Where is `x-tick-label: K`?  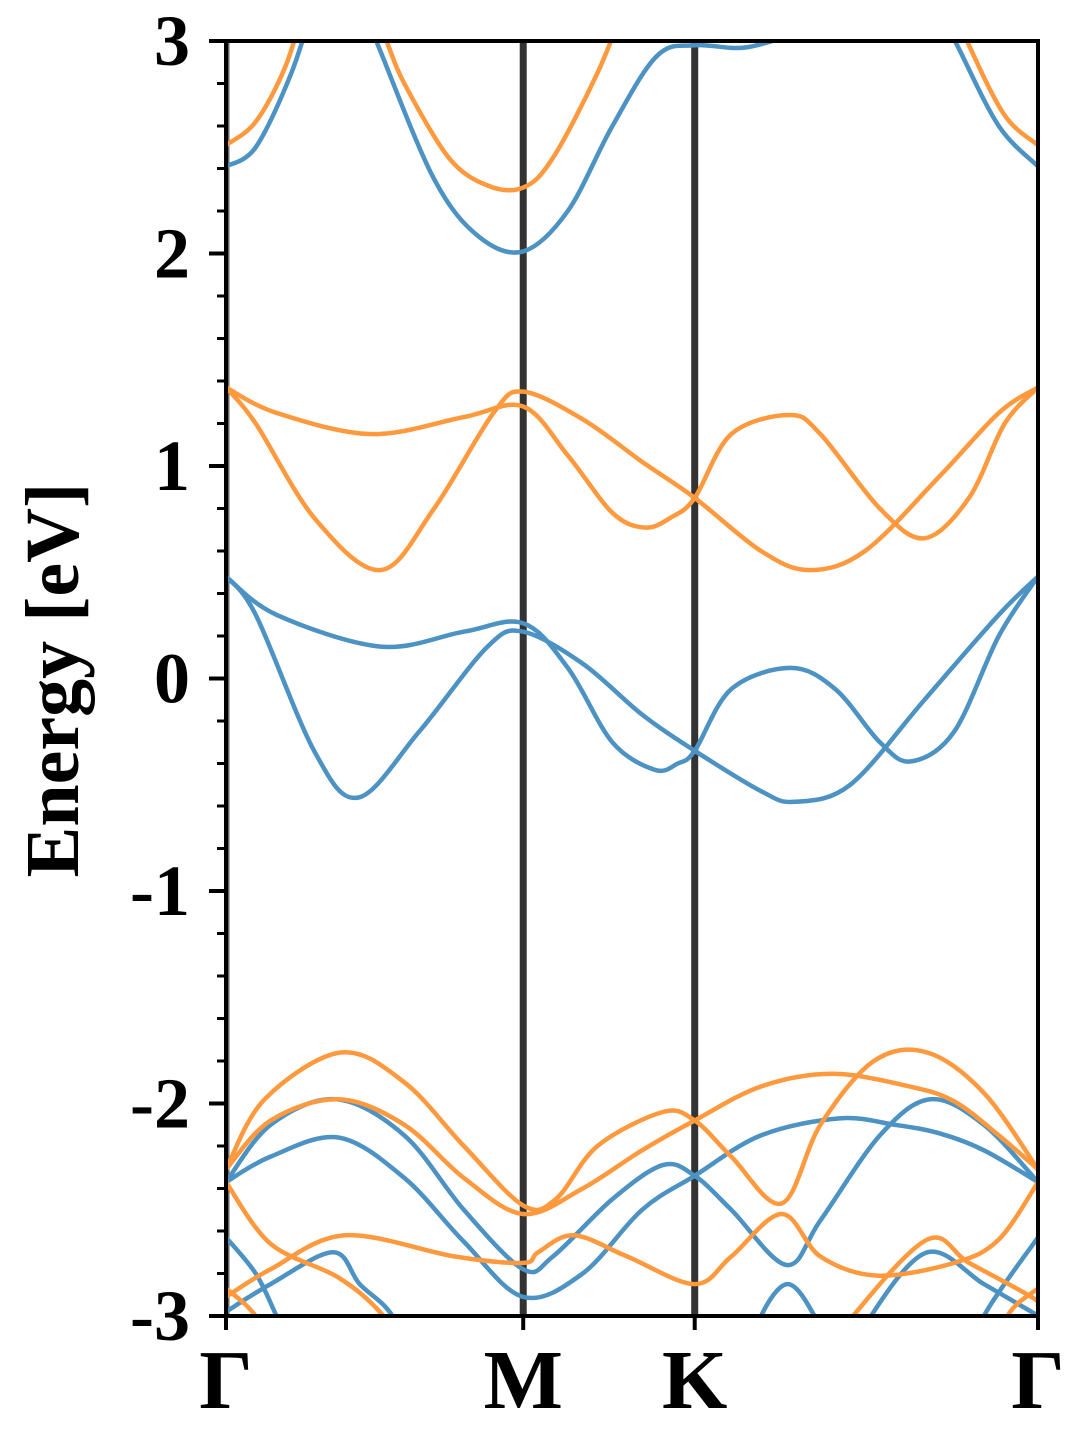
x-tick-label: K is located at coordinates (694, 1380).